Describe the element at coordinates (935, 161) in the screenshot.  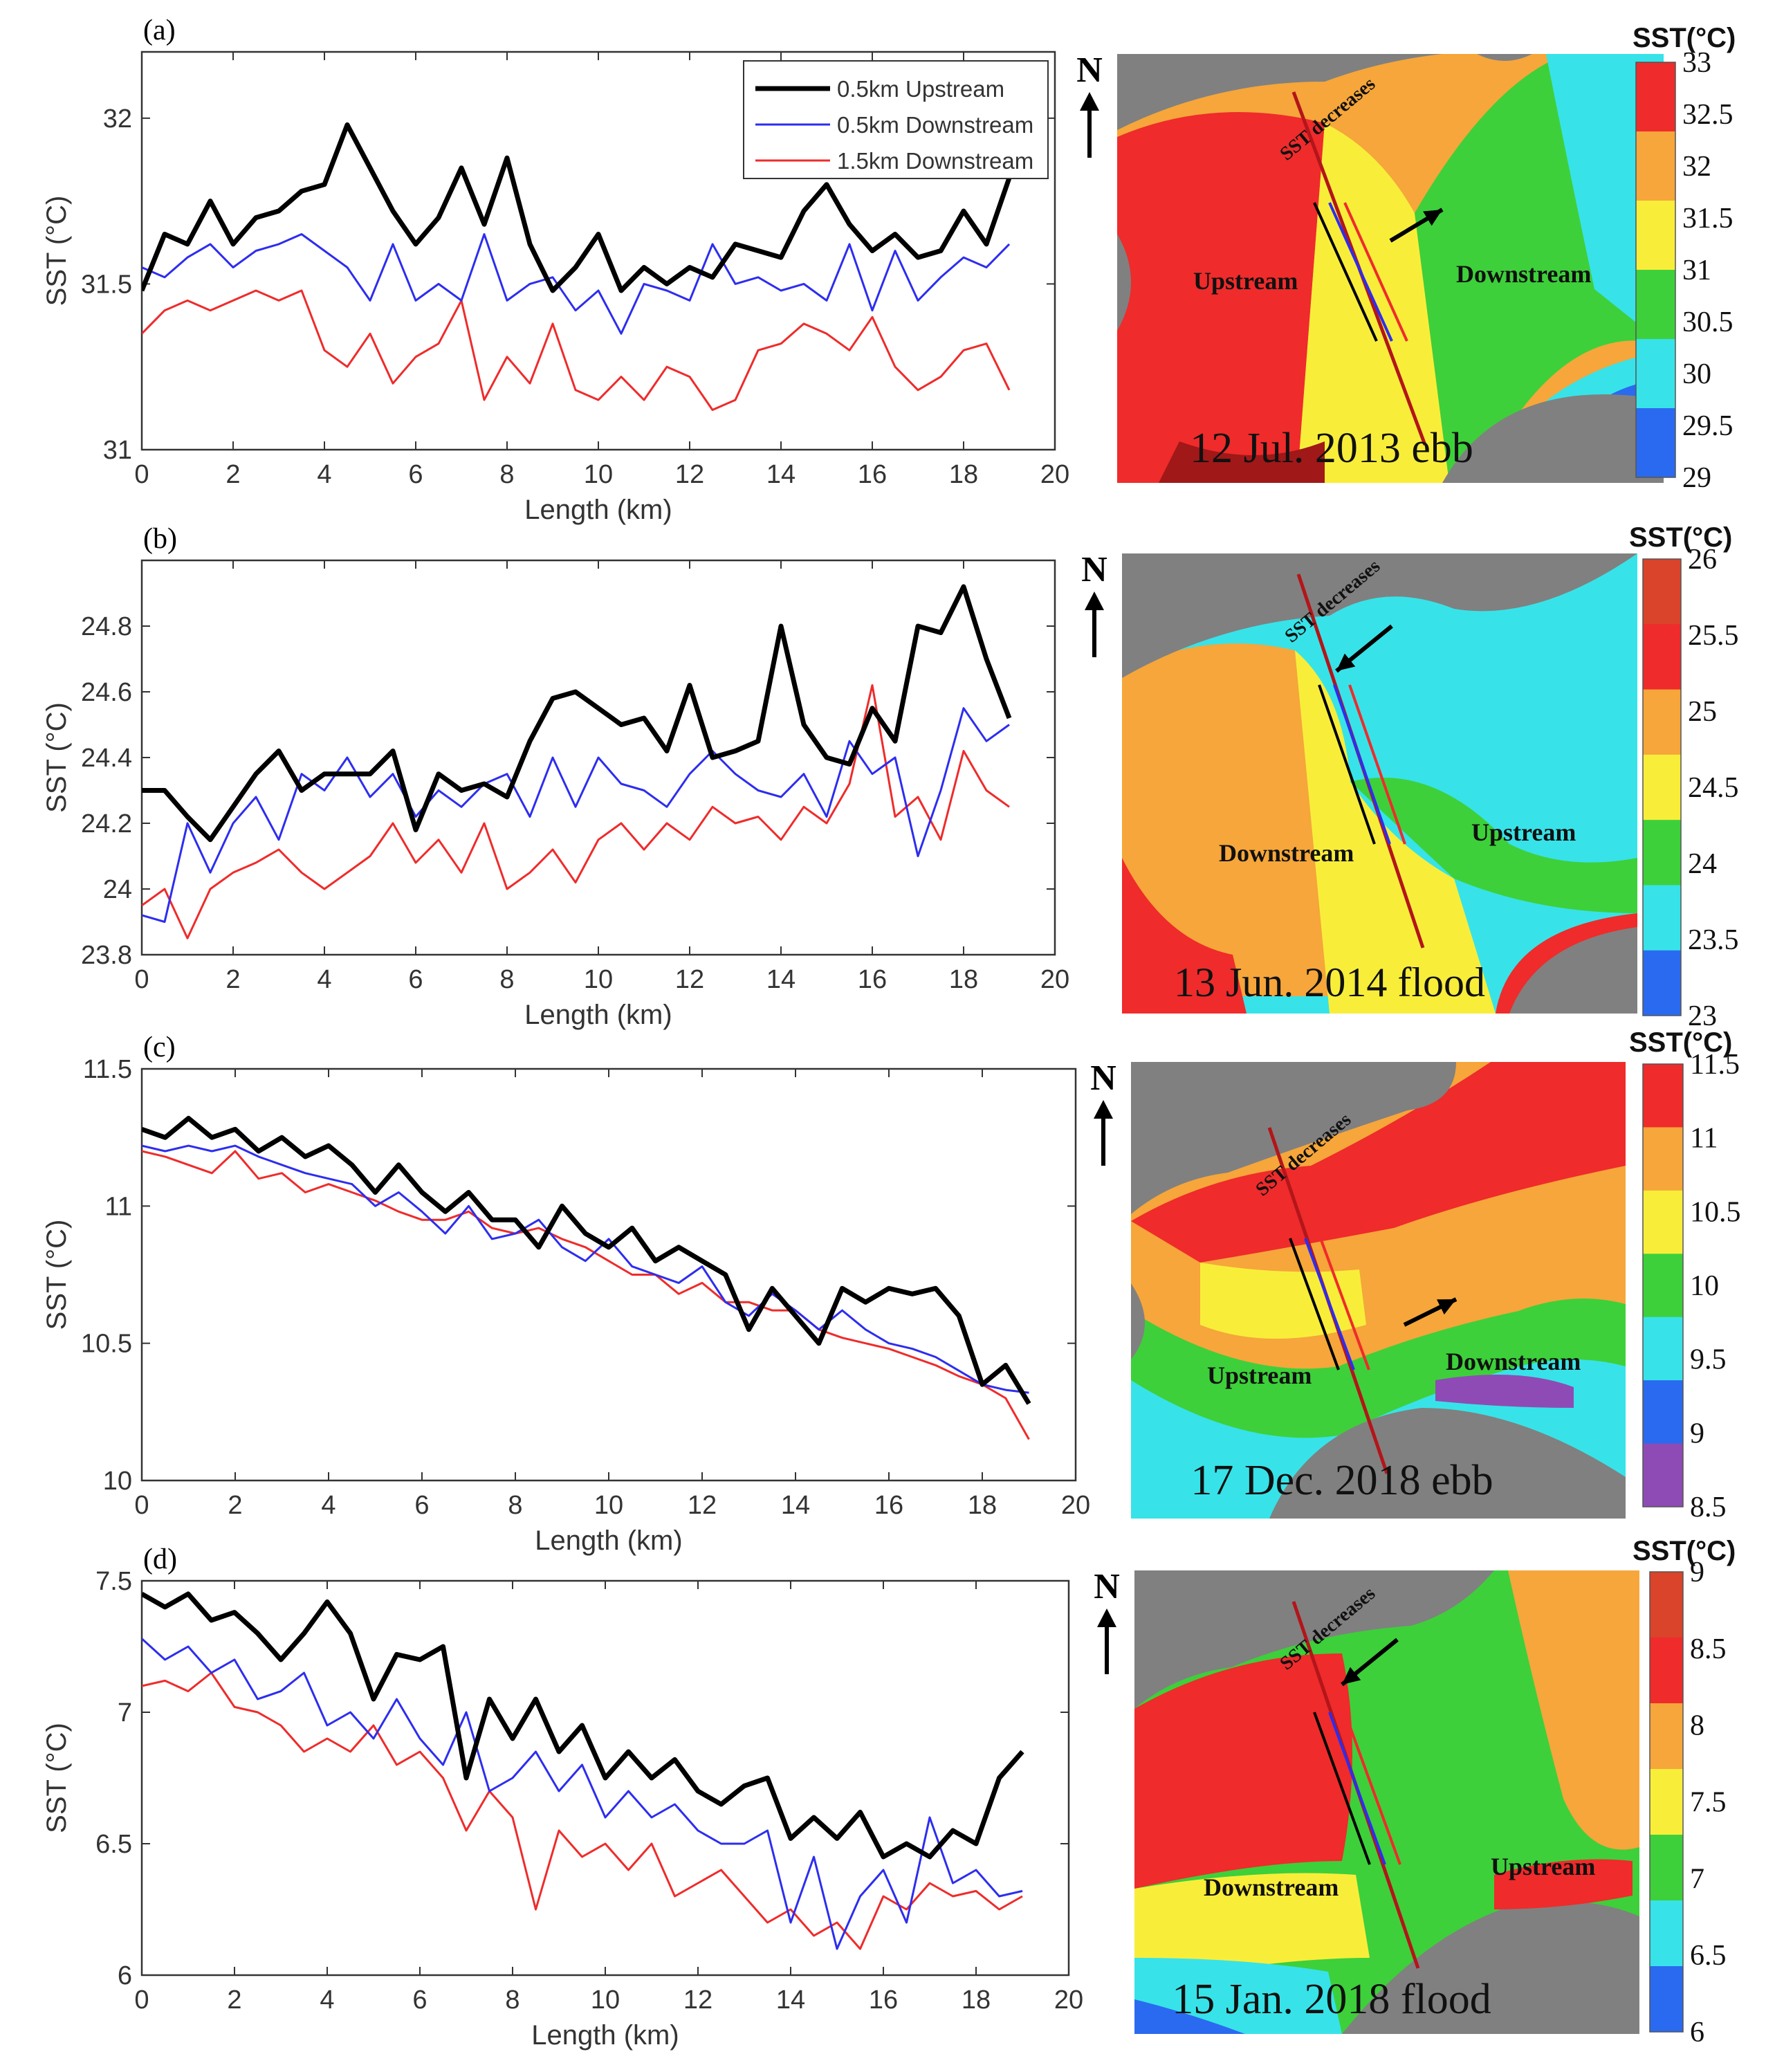
I see `legend-entry: 1.5km Downstream` at that location.